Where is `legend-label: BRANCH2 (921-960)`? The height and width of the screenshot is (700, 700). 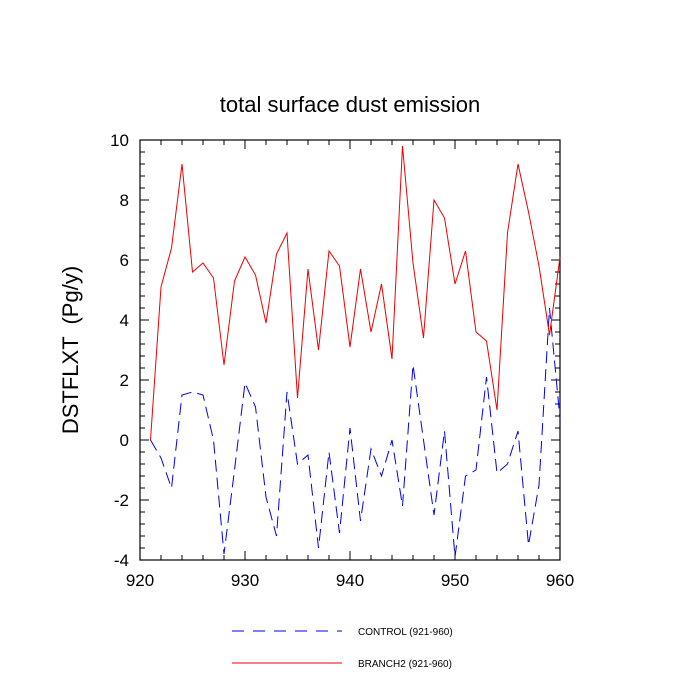
legend-label: BRANCH2 (921-960) is located at coordinates (405, 664).